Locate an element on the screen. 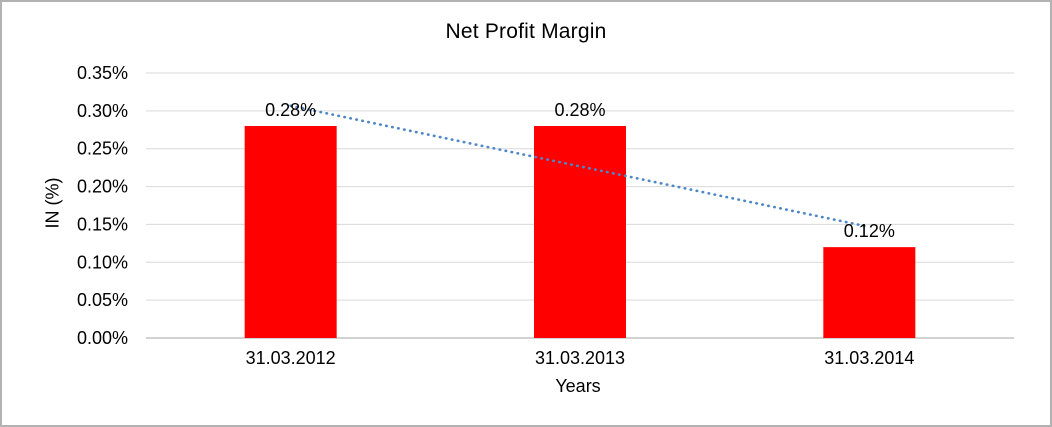 This screenshot has height=427, width=1052. x-category-label: 31.03.2013 is located at coordinates (580, 358).